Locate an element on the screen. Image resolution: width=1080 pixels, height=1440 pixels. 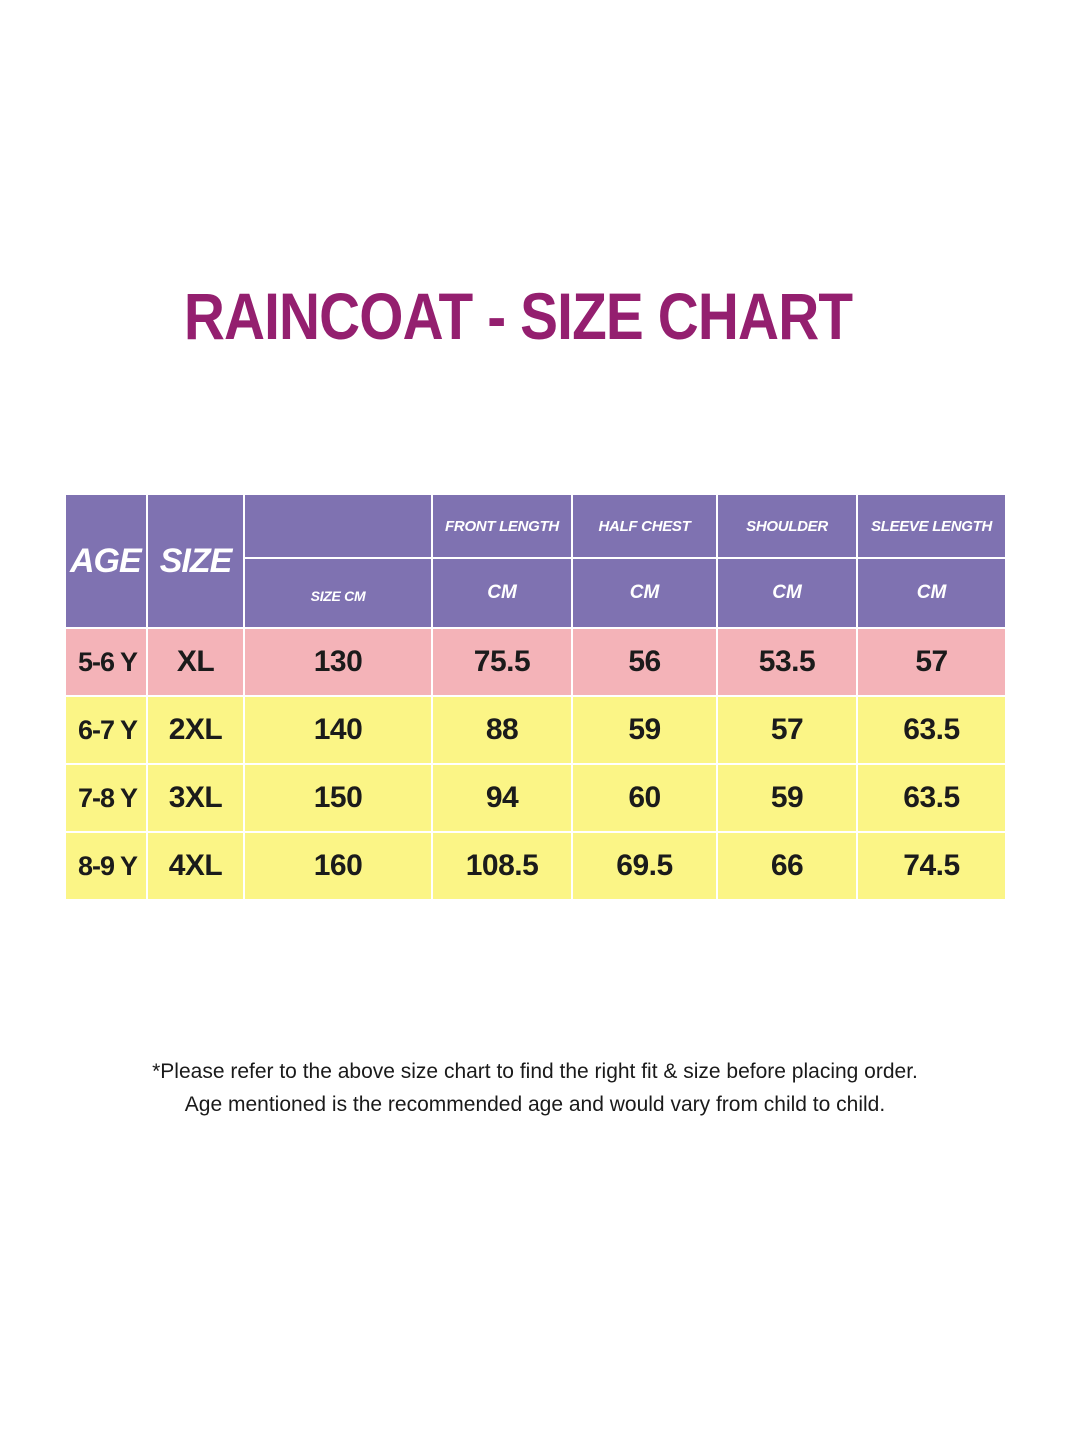
half-chest-cell: 59 is located at coordinates (644, 730).